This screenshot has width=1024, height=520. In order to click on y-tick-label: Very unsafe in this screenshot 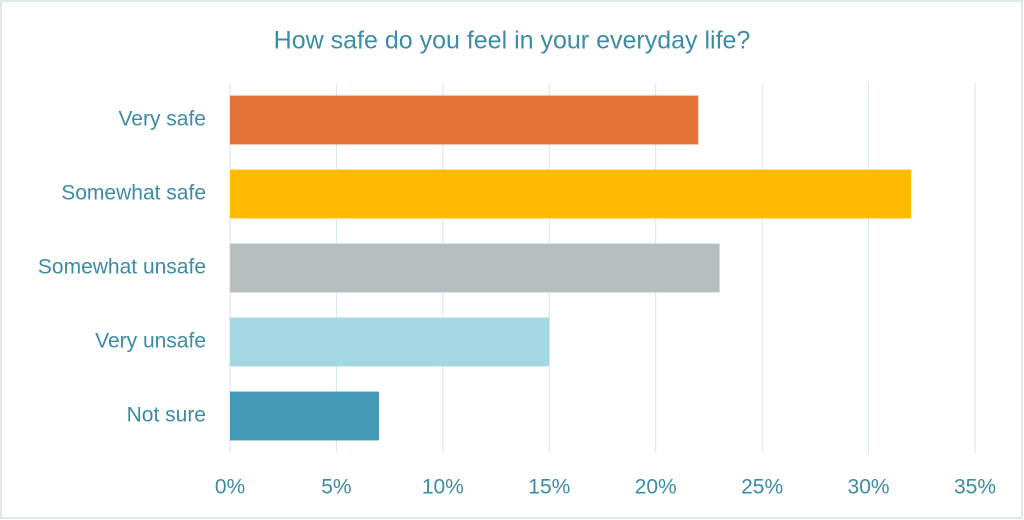, I will do `click(150, 341)`.